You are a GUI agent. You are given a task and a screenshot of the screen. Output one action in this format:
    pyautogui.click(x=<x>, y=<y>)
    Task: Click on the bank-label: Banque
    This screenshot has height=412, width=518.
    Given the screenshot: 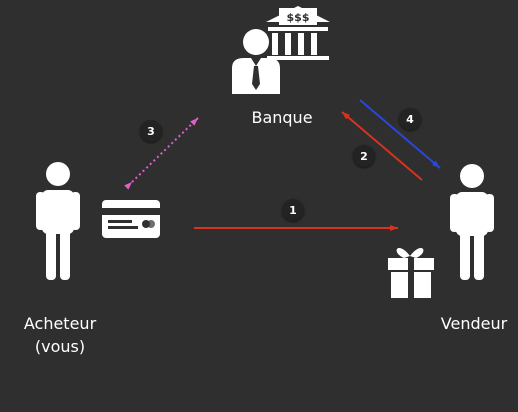 What is the action you would take?
    pyautogui.click(x=282, y=117)
    